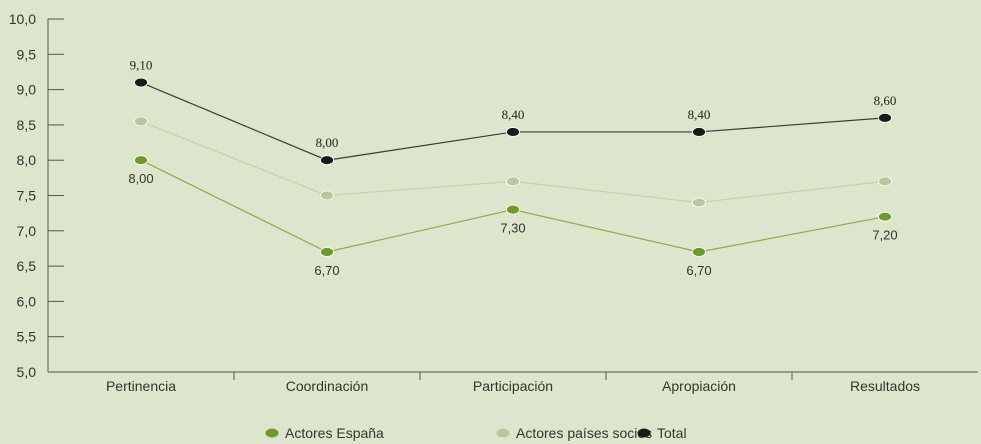  Describe the element at coordinates (327, 386) in the screenshot. I see `x-tick-label: Coordinación` at that location.